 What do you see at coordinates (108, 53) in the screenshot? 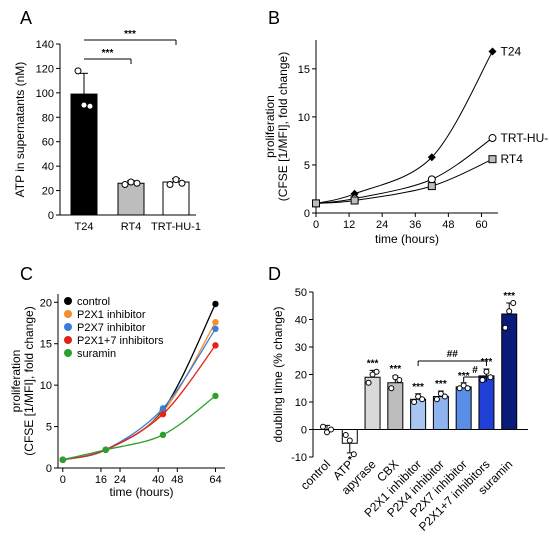
I see `significance-label: ***` at bounding box center [108, 53].